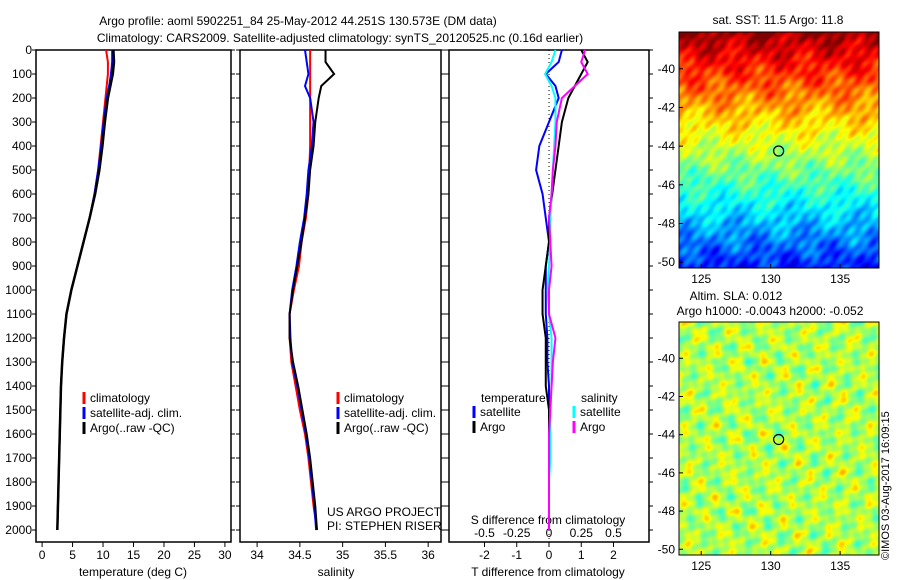 This screenshot has height=580, width=900. What do you see at coordinates (18, 410) in the screenshot?
I see `y-tick-label: 1500` at bounding box center [18, 410].